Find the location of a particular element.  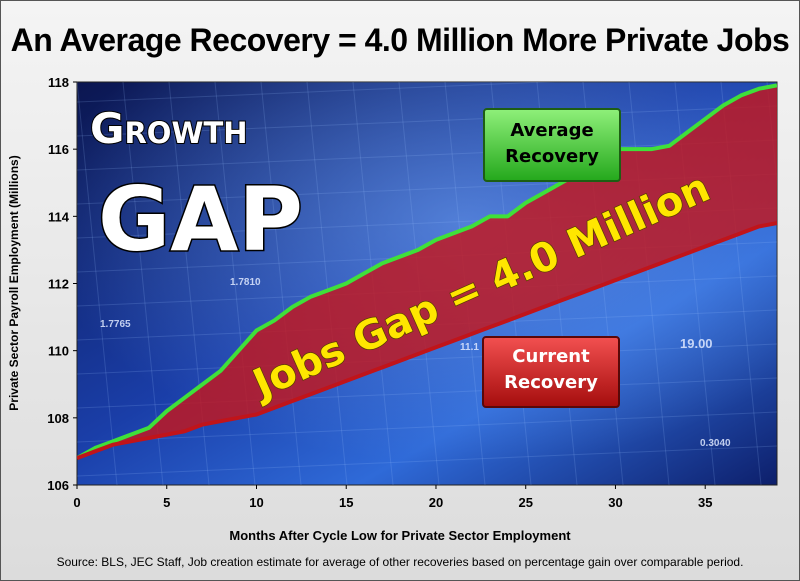

headline-gap: GAP is located at coordinates (200, 219).